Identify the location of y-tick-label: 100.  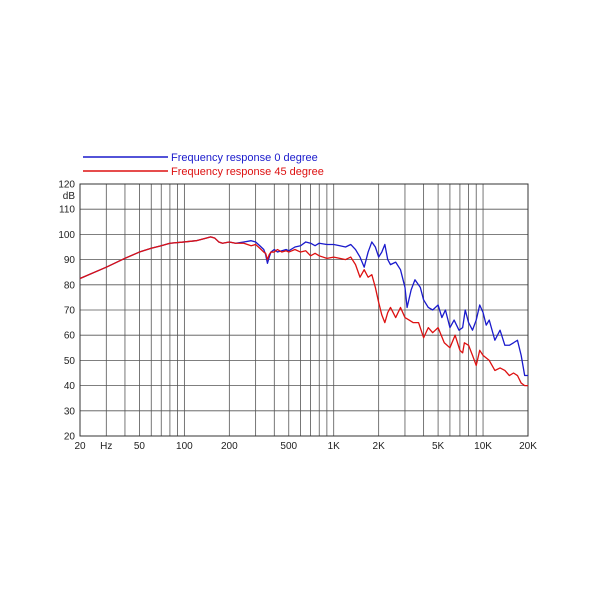
(66, 235).